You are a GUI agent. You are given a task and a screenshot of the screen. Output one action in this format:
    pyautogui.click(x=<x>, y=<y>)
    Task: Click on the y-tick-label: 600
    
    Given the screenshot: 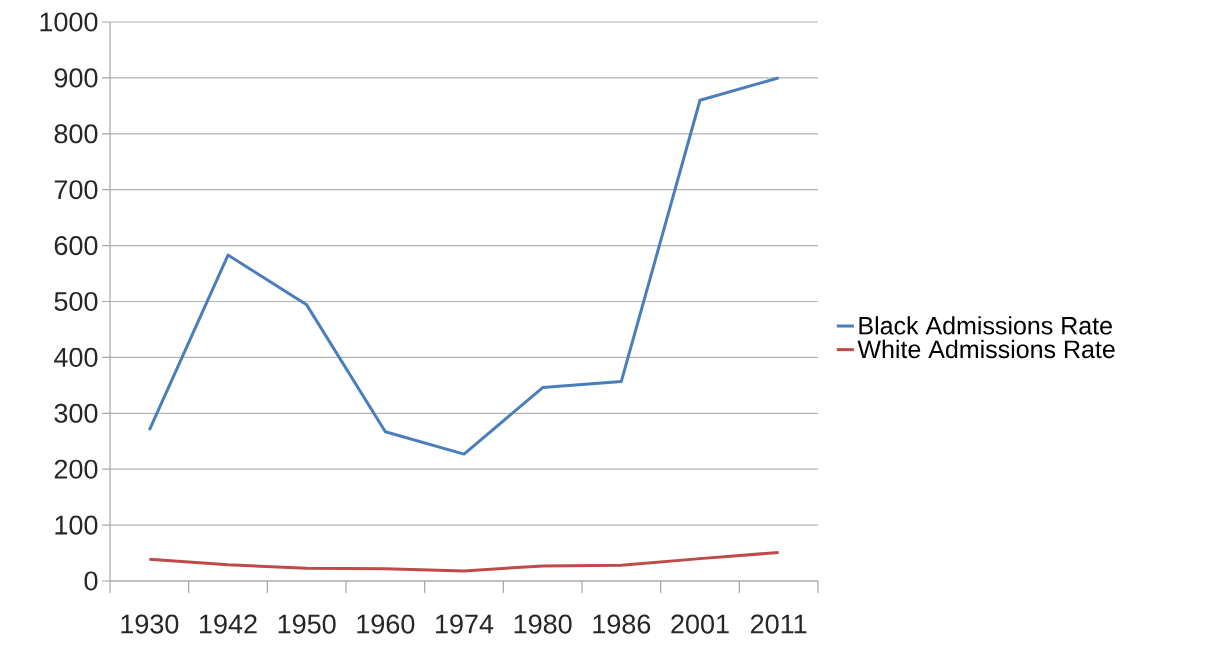 What is the action you would take?
    pyautogui.click(x=76, y=246)
    